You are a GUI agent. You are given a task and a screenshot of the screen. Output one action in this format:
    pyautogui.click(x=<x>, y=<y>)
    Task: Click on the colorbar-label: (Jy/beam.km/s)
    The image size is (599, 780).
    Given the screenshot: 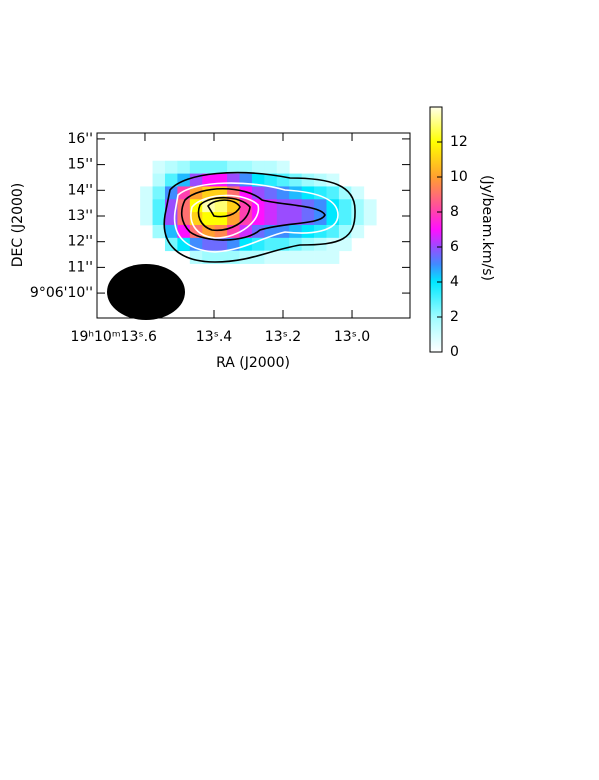 What is the action you would take?
    pyautogui.click(x=487, y=228)
    